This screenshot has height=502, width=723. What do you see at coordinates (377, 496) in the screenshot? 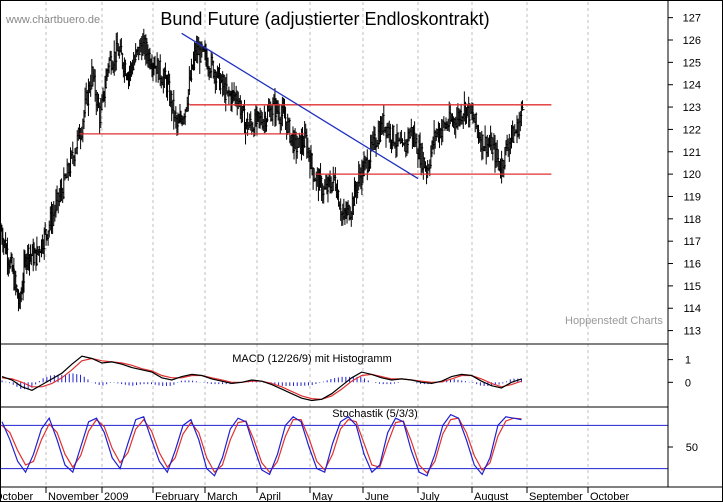
I see `x-tick-label: June` at bounding box center [377, 496].